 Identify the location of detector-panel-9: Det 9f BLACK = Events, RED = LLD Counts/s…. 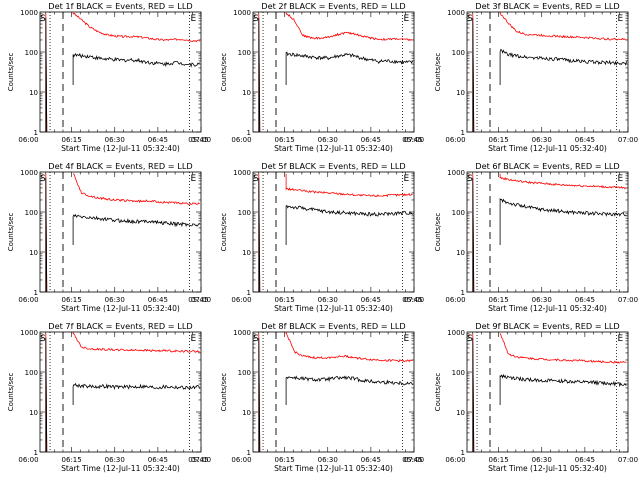
(520, 397).